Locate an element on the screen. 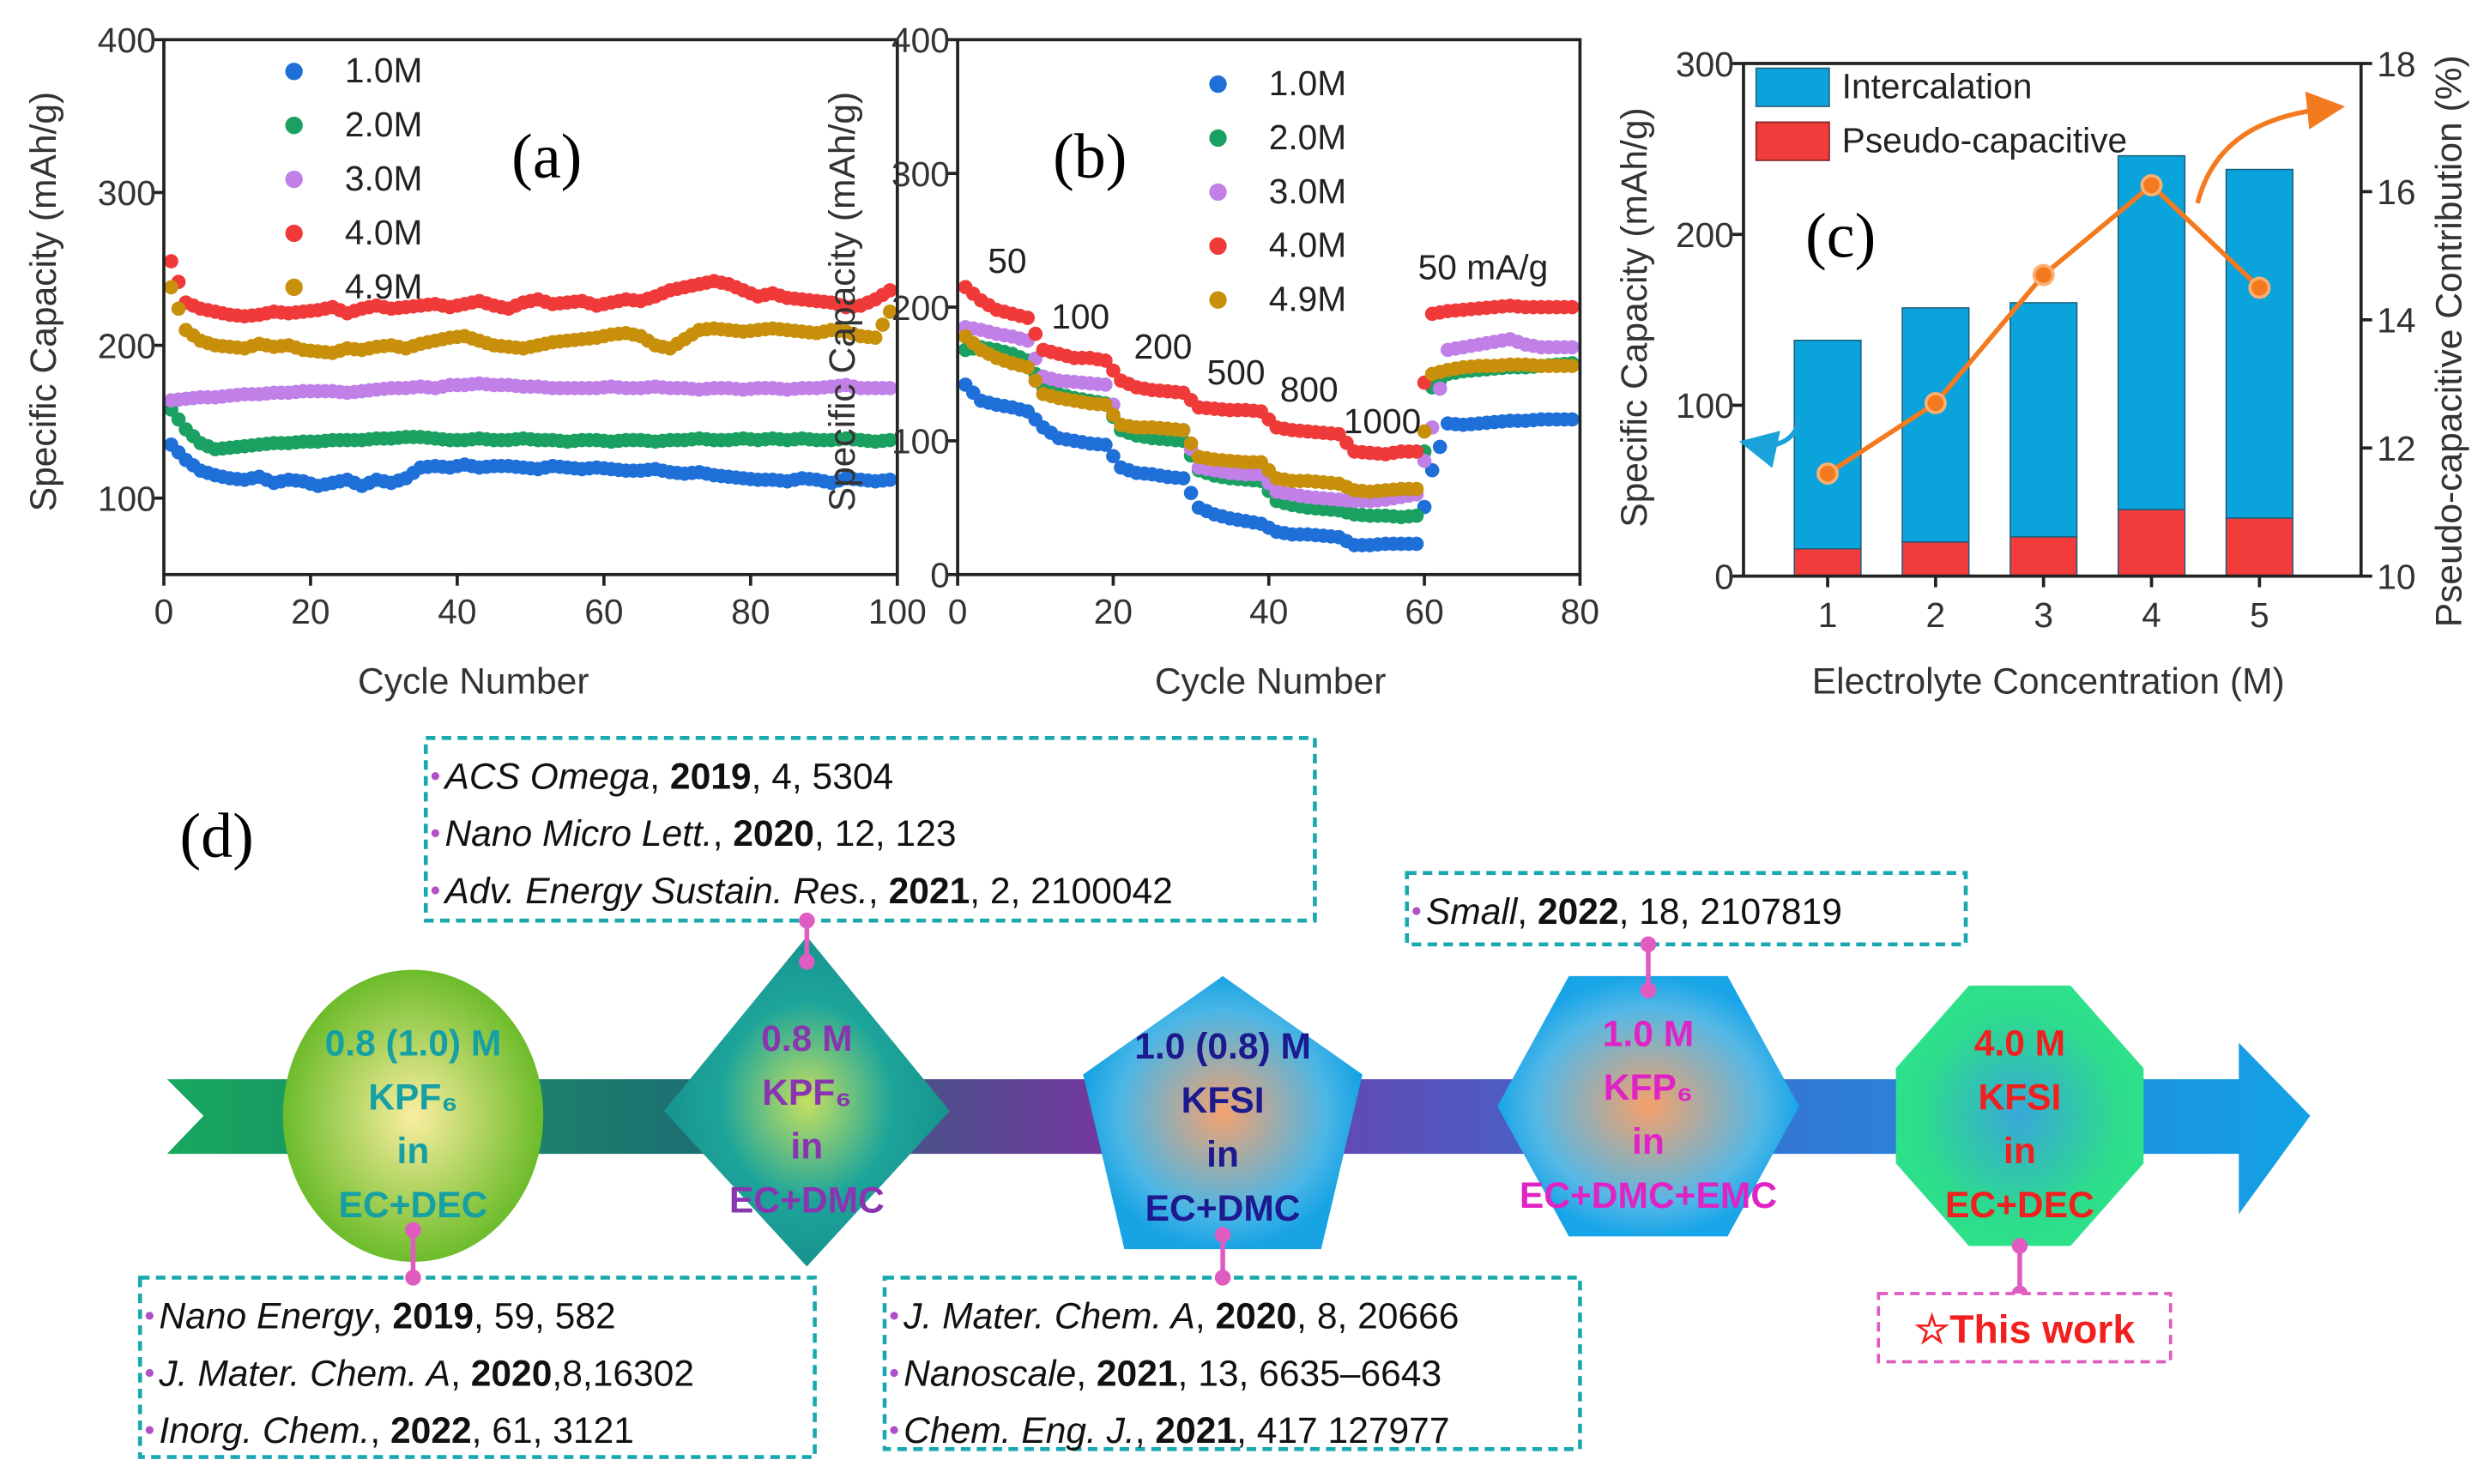 This screenshot has width=2490, height=1484. hexagon-node-shape is located at coordinates (1648, 1106).